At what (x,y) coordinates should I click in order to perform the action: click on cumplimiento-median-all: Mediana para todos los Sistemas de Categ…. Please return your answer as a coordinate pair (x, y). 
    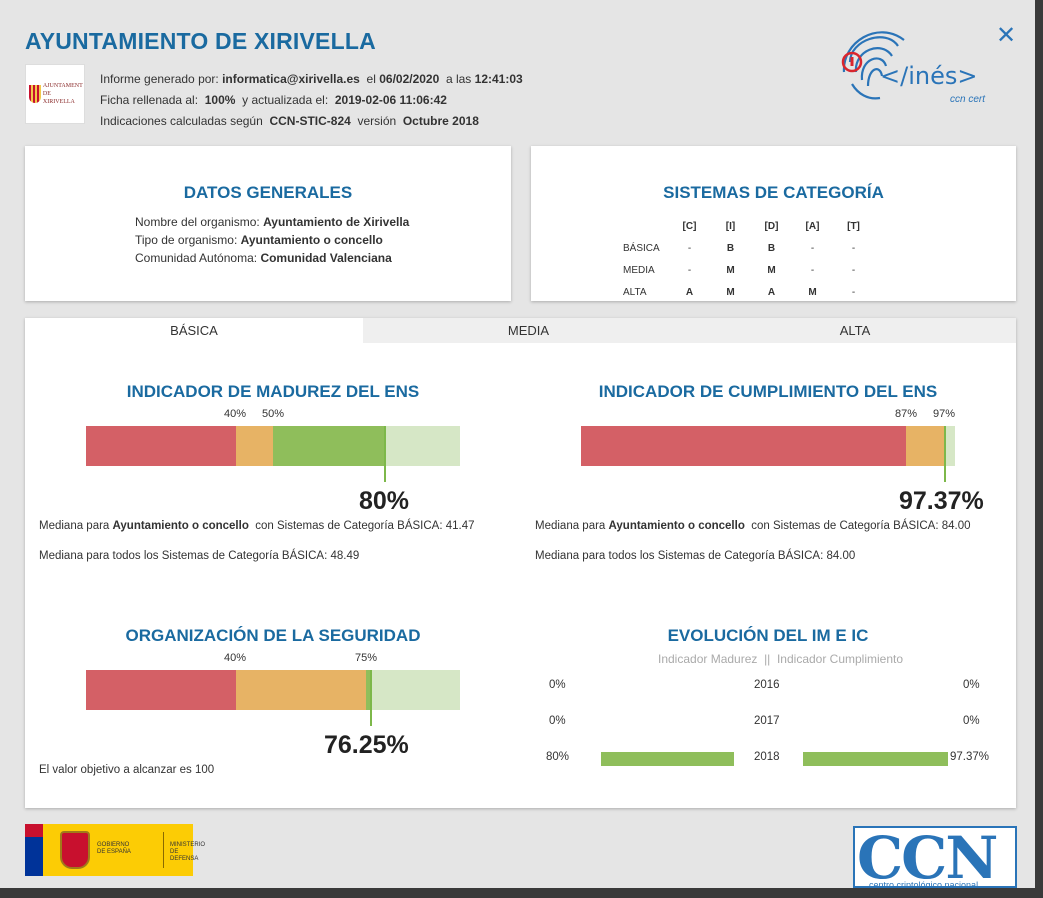
    Looking at the image, I should click on (695, 556).